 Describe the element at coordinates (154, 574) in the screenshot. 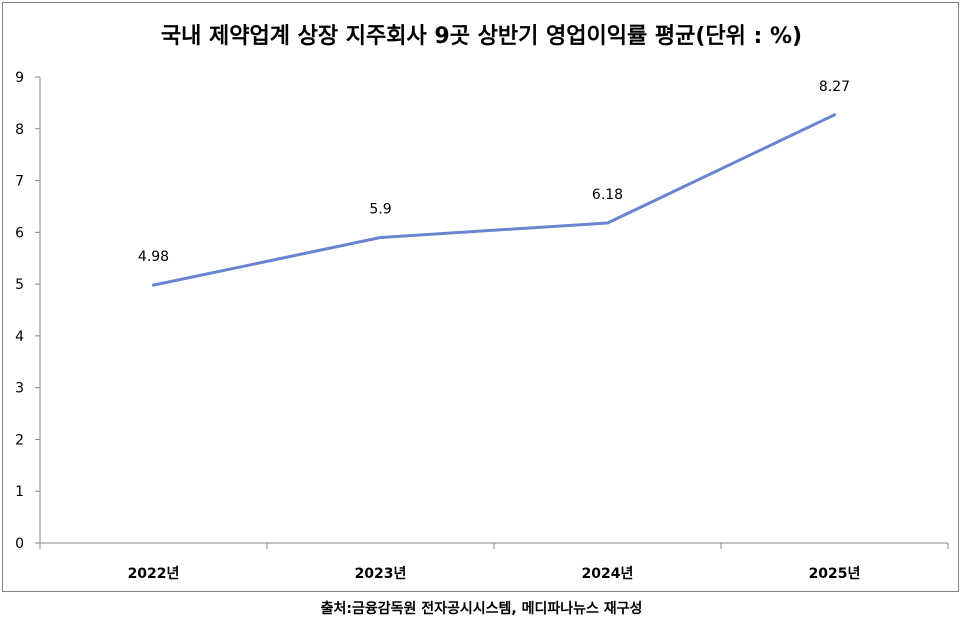

I see `x-tick-label: 2022년` at that location.